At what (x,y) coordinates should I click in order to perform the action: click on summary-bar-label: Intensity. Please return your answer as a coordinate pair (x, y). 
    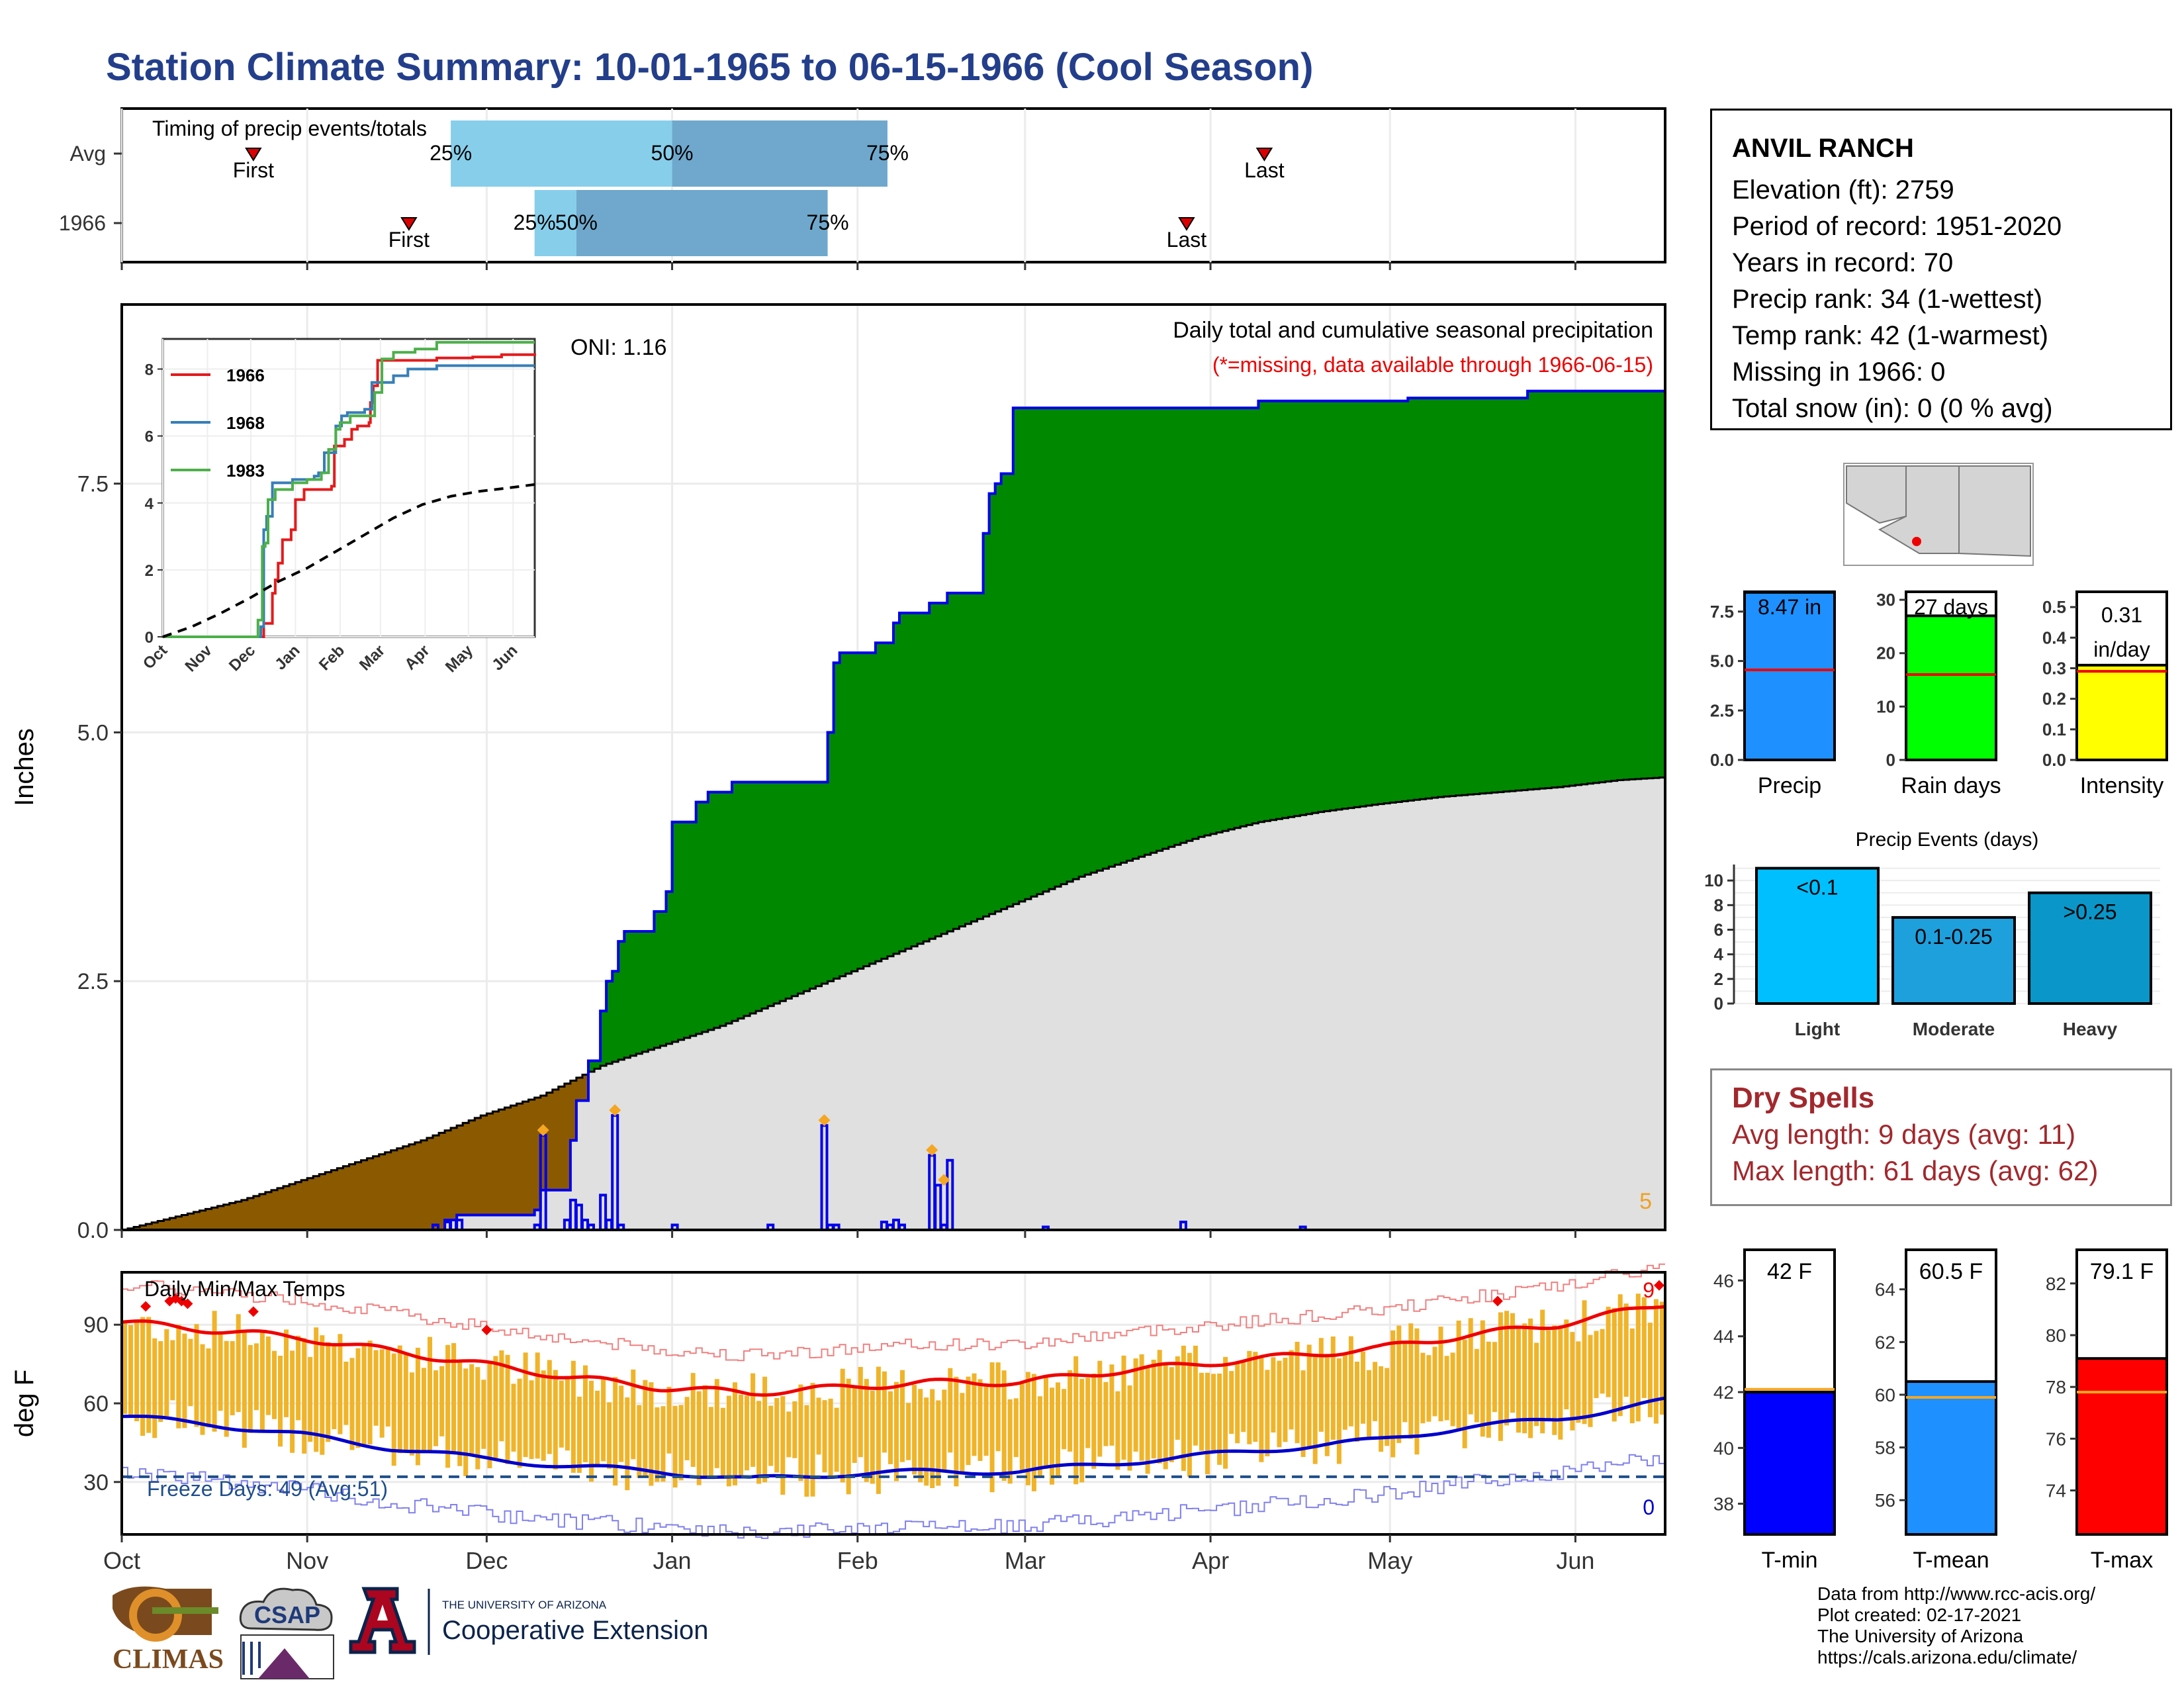
    Looking at the image, I should click on (2122, 785).